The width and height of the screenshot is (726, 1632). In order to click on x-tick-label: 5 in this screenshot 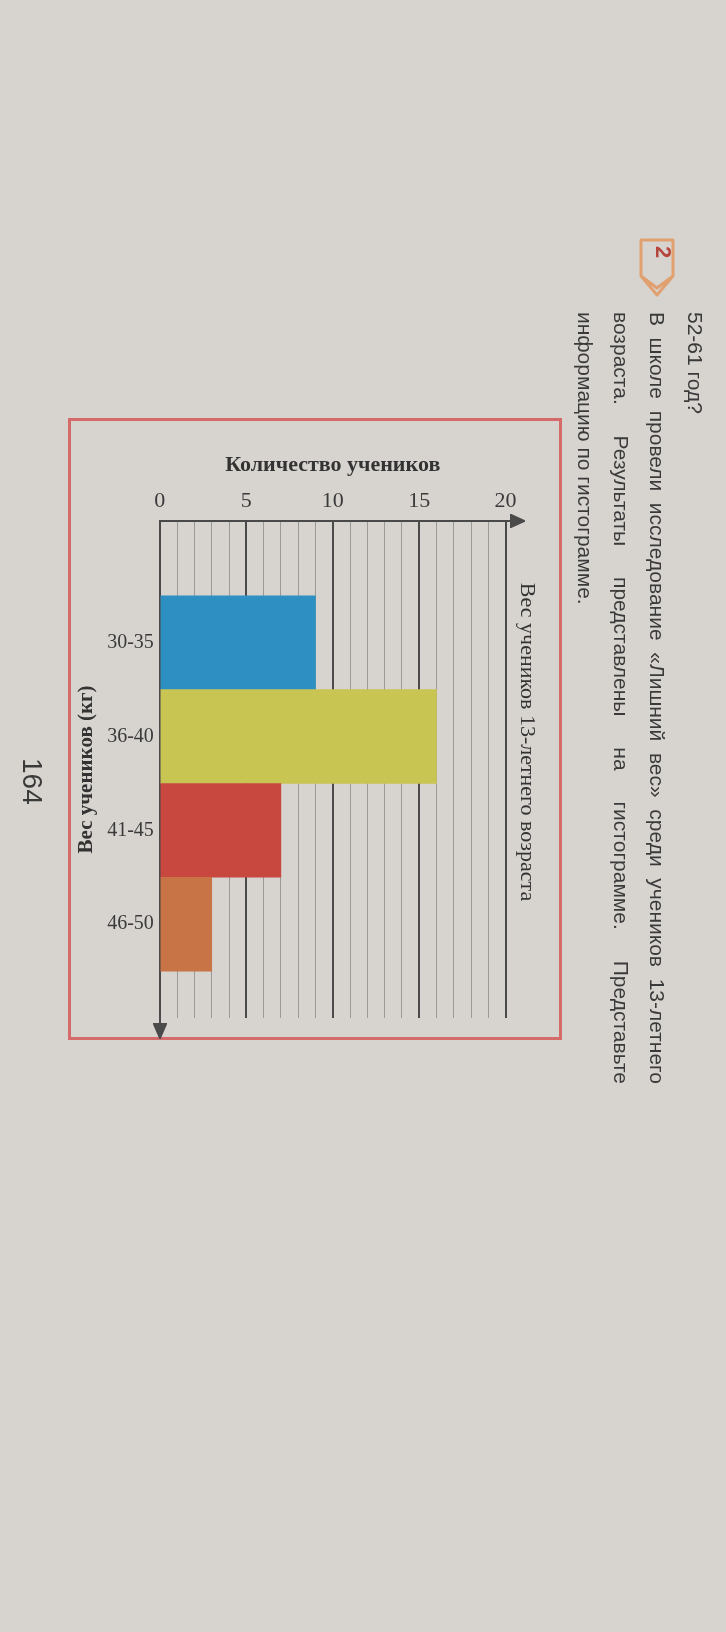, I will do `click(246, 500)`.